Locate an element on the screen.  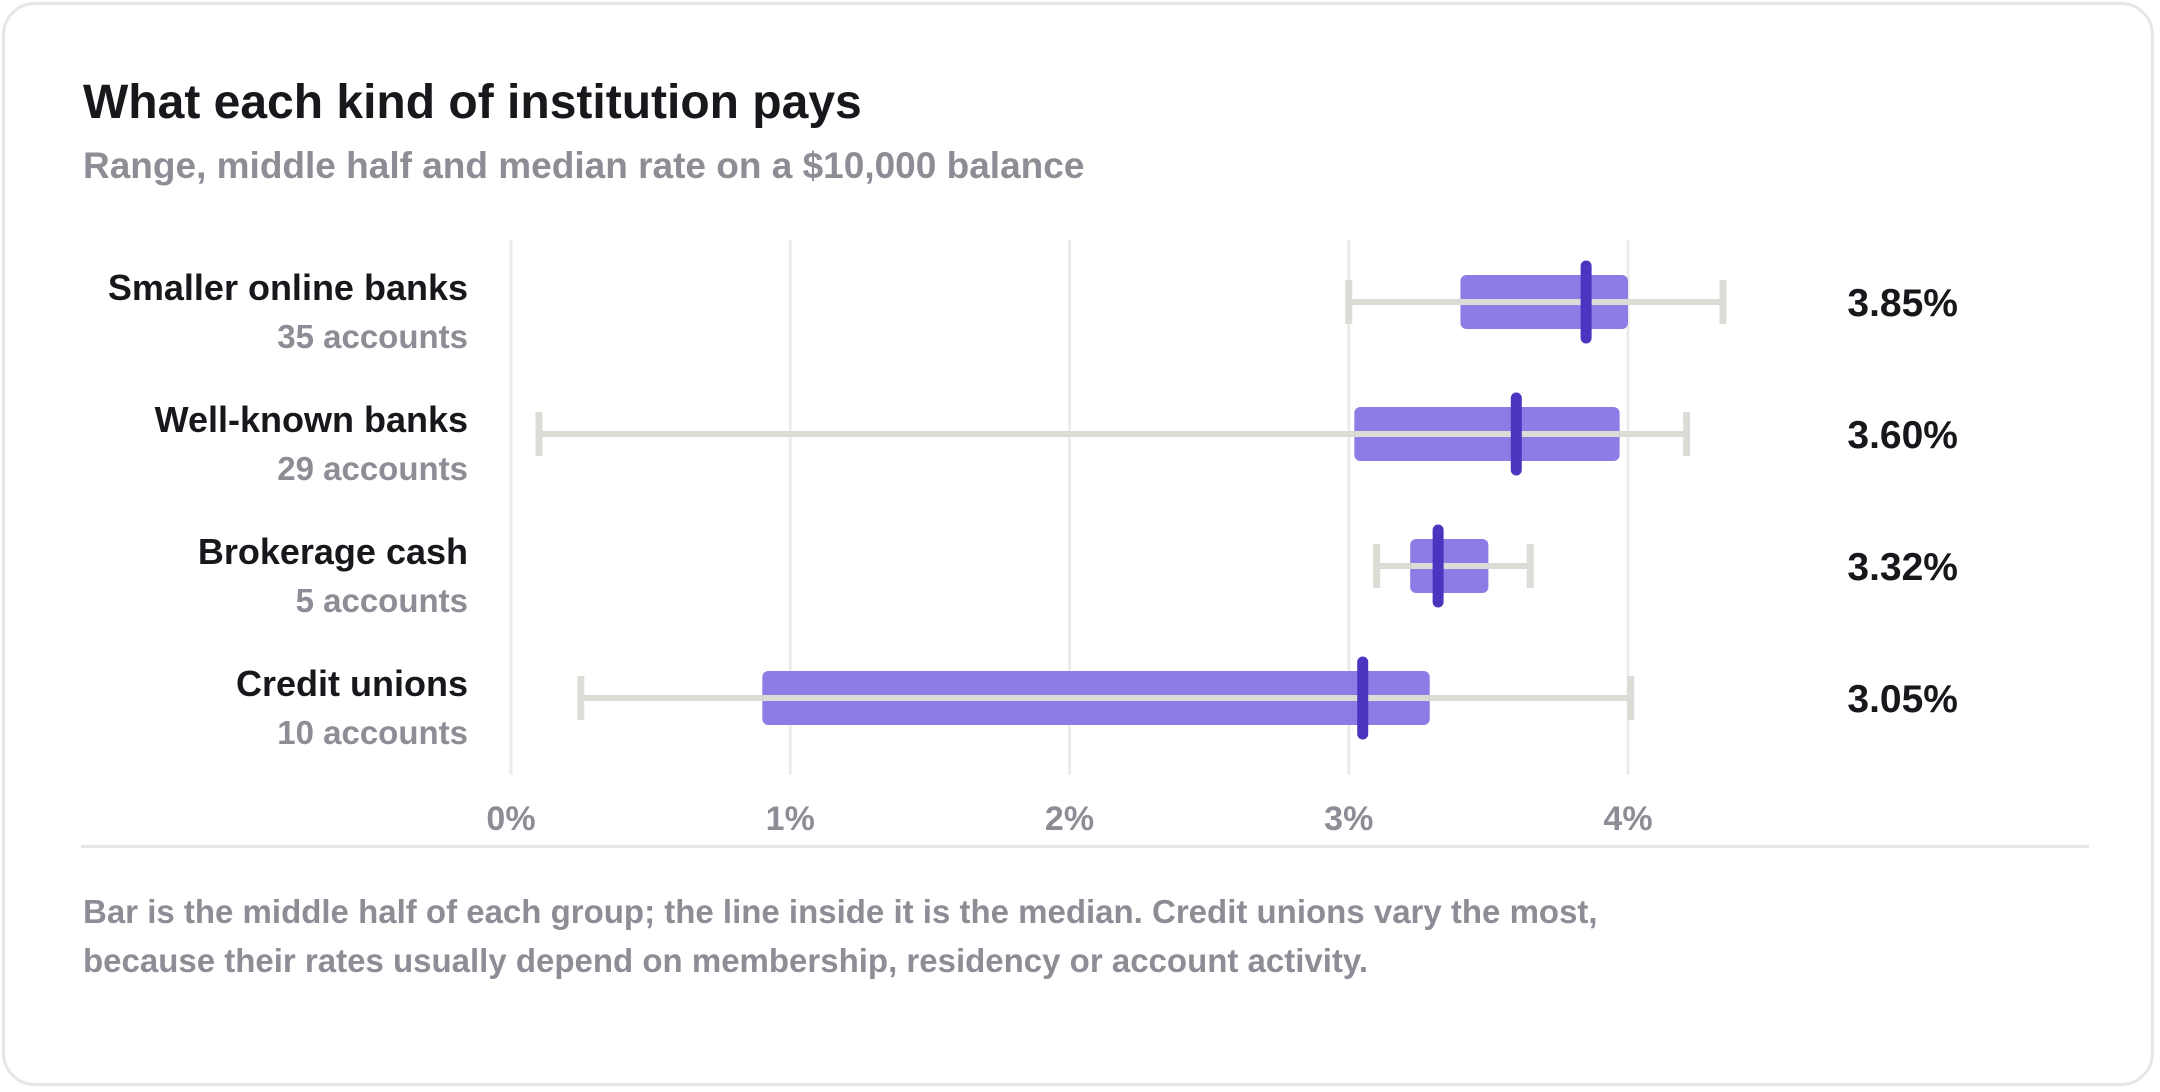
x-tick-label: 2% is located at coordinates (1069, 819).